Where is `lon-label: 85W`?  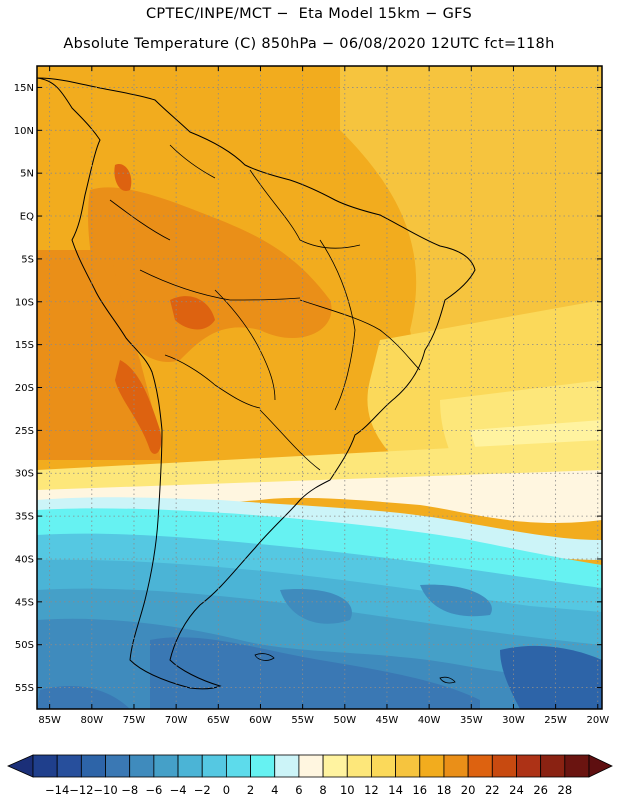
lon-label: 85W is located at coordinates (49, 720).